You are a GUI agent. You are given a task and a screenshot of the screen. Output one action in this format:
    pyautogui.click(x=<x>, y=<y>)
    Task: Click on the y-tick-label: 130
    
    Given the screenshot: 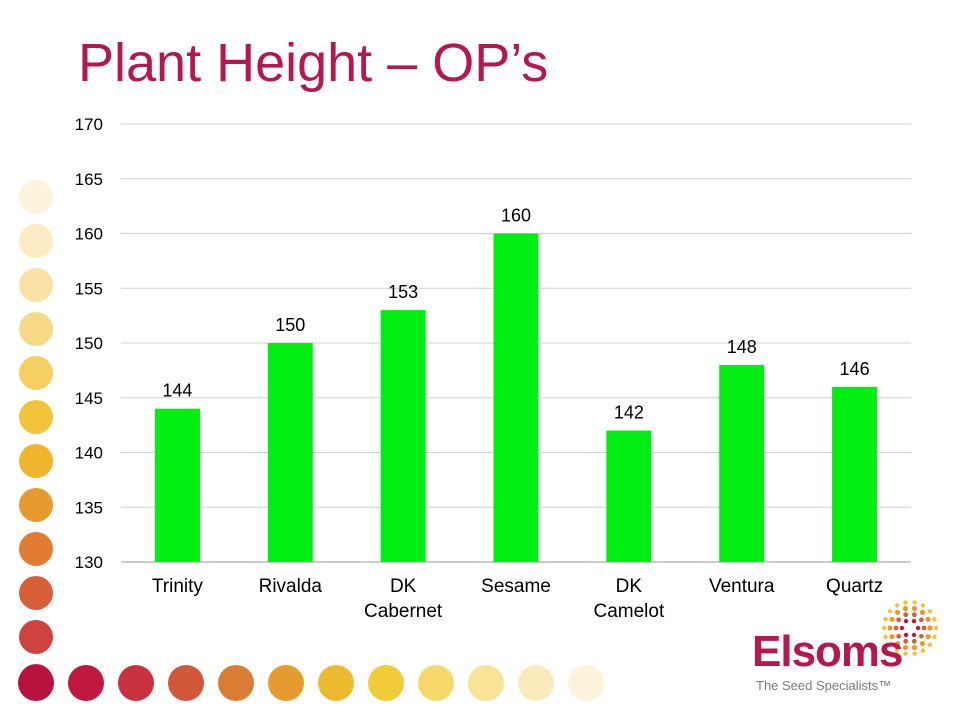 What is the action you would take?
    pyautogui.click(x=89, y=562)
    